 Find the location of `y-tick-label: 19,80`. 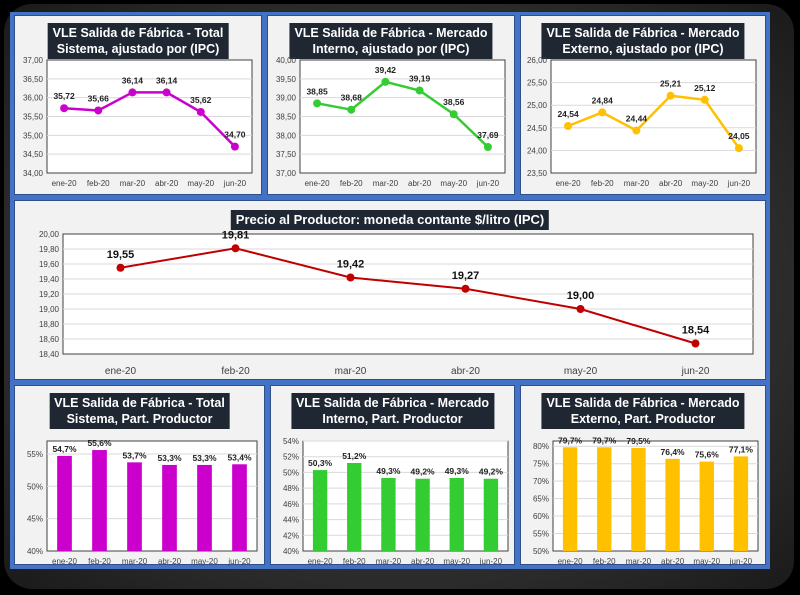

y-tick-label: 19,80 is located at coordinates (49, 249).